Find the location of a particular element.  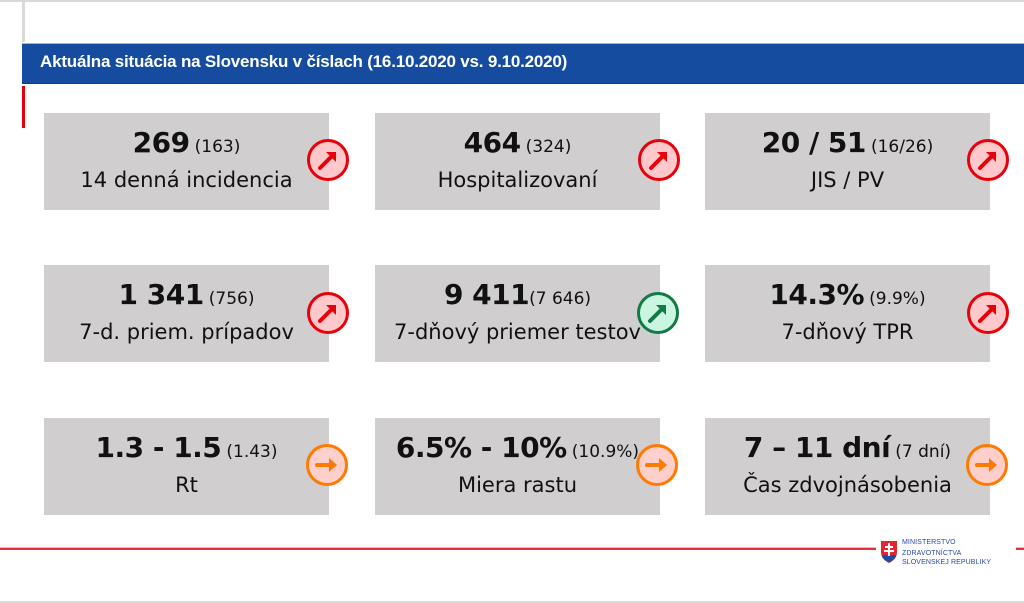

footer-divider is located at coordinates (512, 549).